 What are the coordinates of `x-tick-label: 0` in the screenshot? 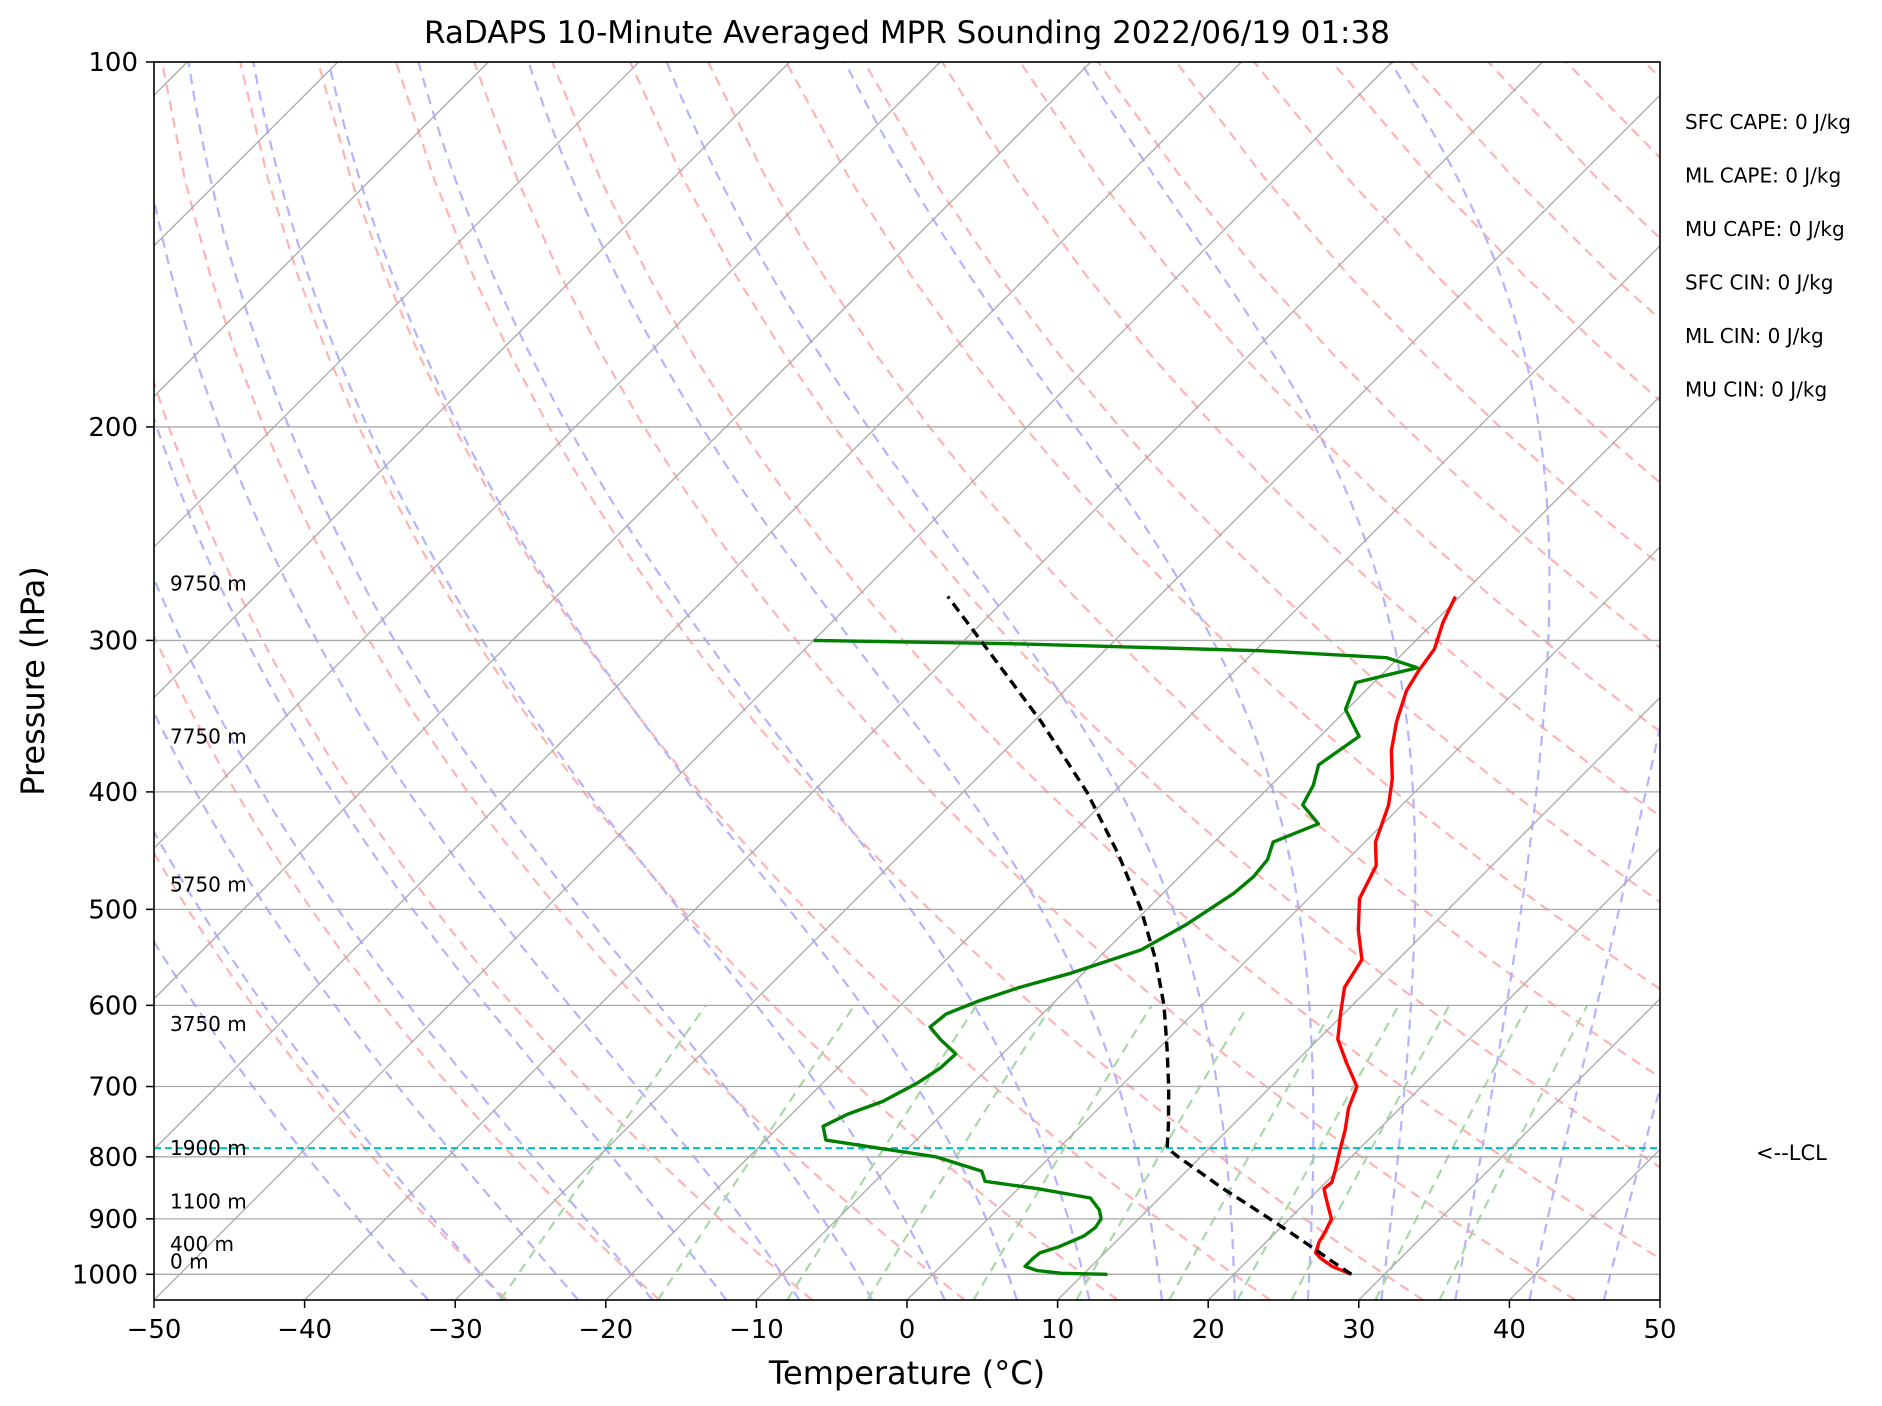 It's located at (907, 1330).